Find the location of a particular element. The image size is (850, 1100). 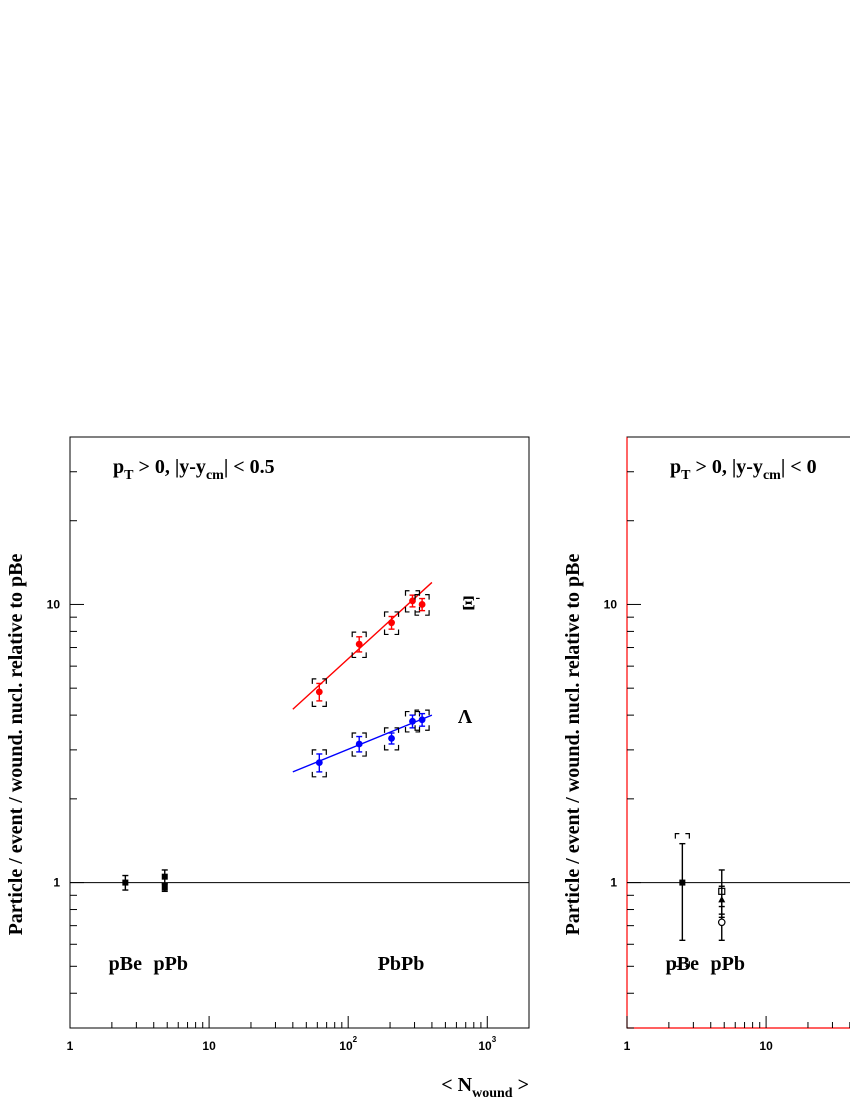

series-label-lambda: Λ is located at coordinates (465, 717).